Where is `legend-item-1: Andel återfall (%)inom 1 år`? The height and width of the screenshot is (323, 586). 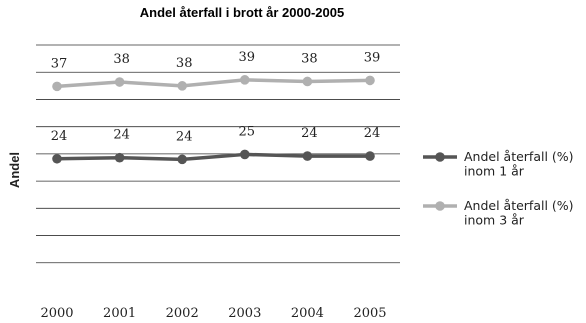
legend-item-1: Andel återfall (%)inom 1 år is located at coordinates (498, 164).